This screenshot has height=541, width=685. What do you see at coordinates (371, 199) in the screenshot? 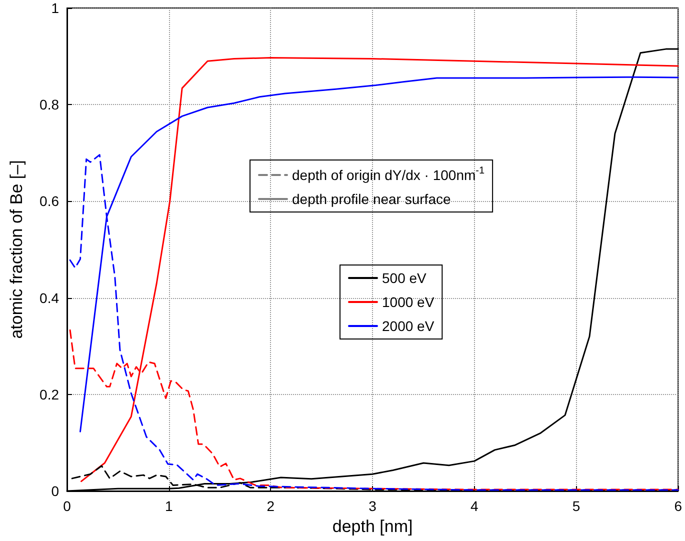
I see `legend-label: depth profile near surface` at bounding box center [371, 199].